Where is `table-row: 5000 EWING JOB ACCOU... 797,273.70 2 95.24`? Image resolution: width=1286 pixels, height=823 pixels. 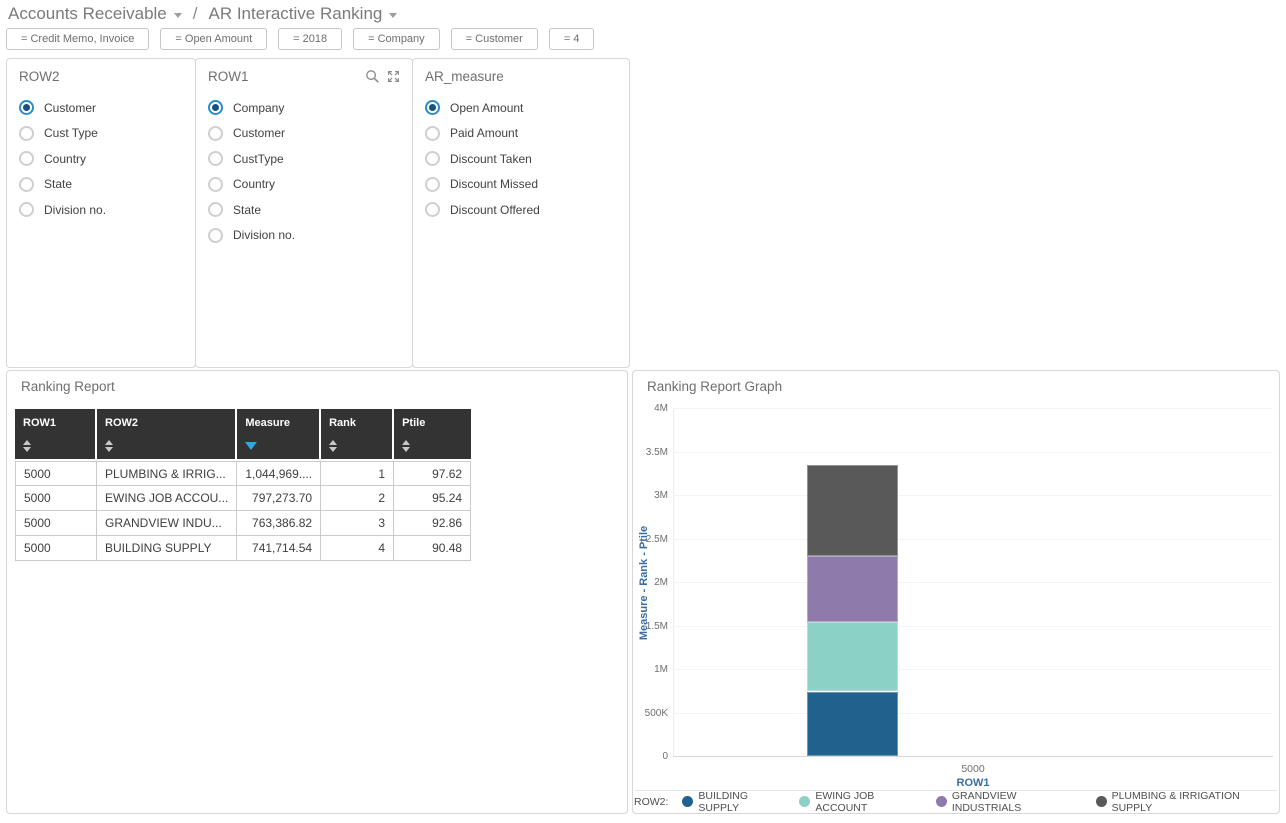
table-row: 5000 EWING JOB ACCOU... 797,273.70 2 95.24 is located at coordinates (243, 498).